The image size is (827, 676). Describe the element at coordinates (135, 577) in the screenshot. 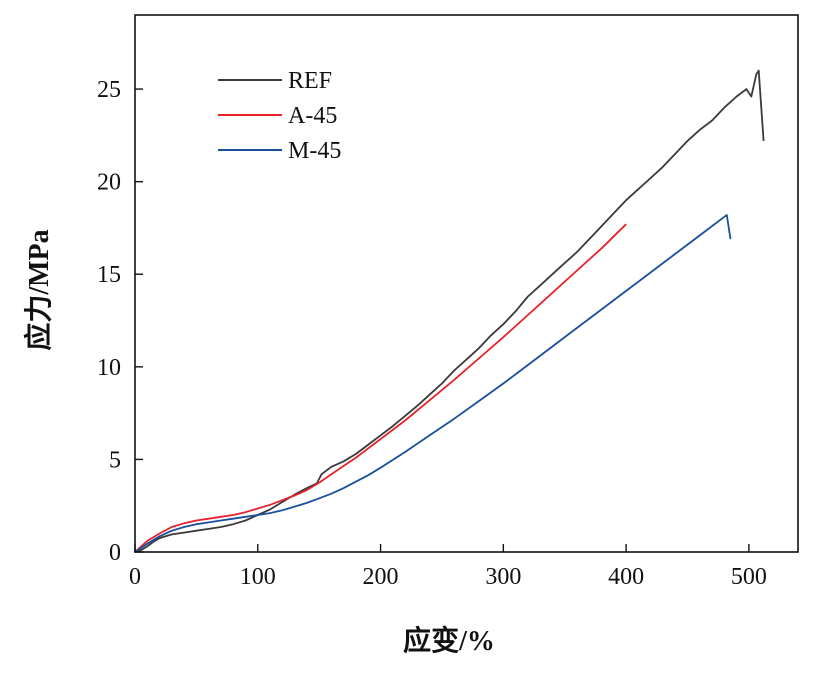

I see `x-tick-label: 0` at that location.